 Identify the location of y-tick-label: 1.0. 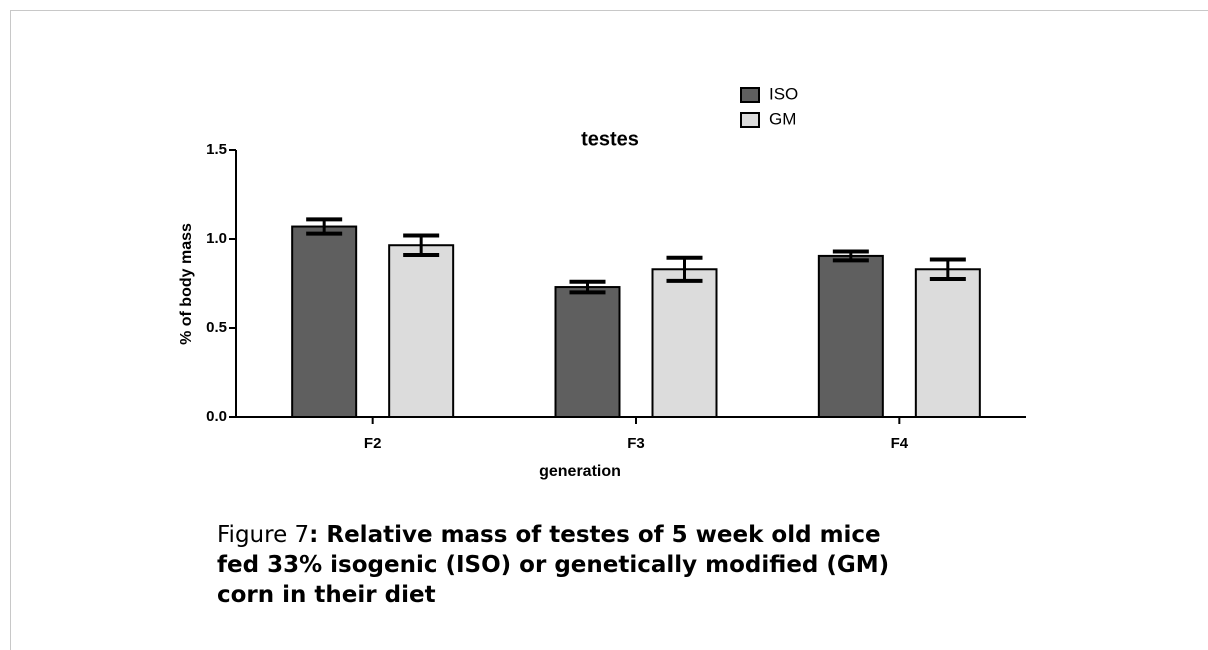
(216, 238).